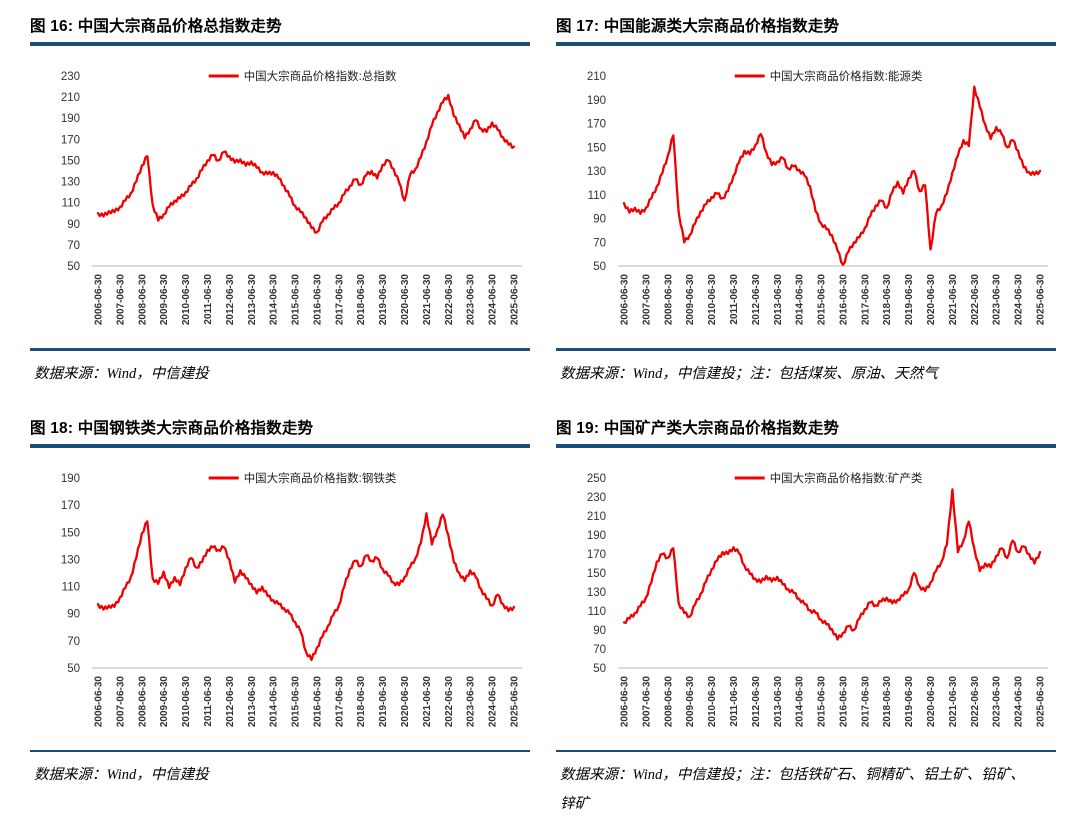  Describe the element at coordinates (846, 478) in the screenshot. I see `legend-label: 中国大宗商品价格指数:矿产类` at that location.